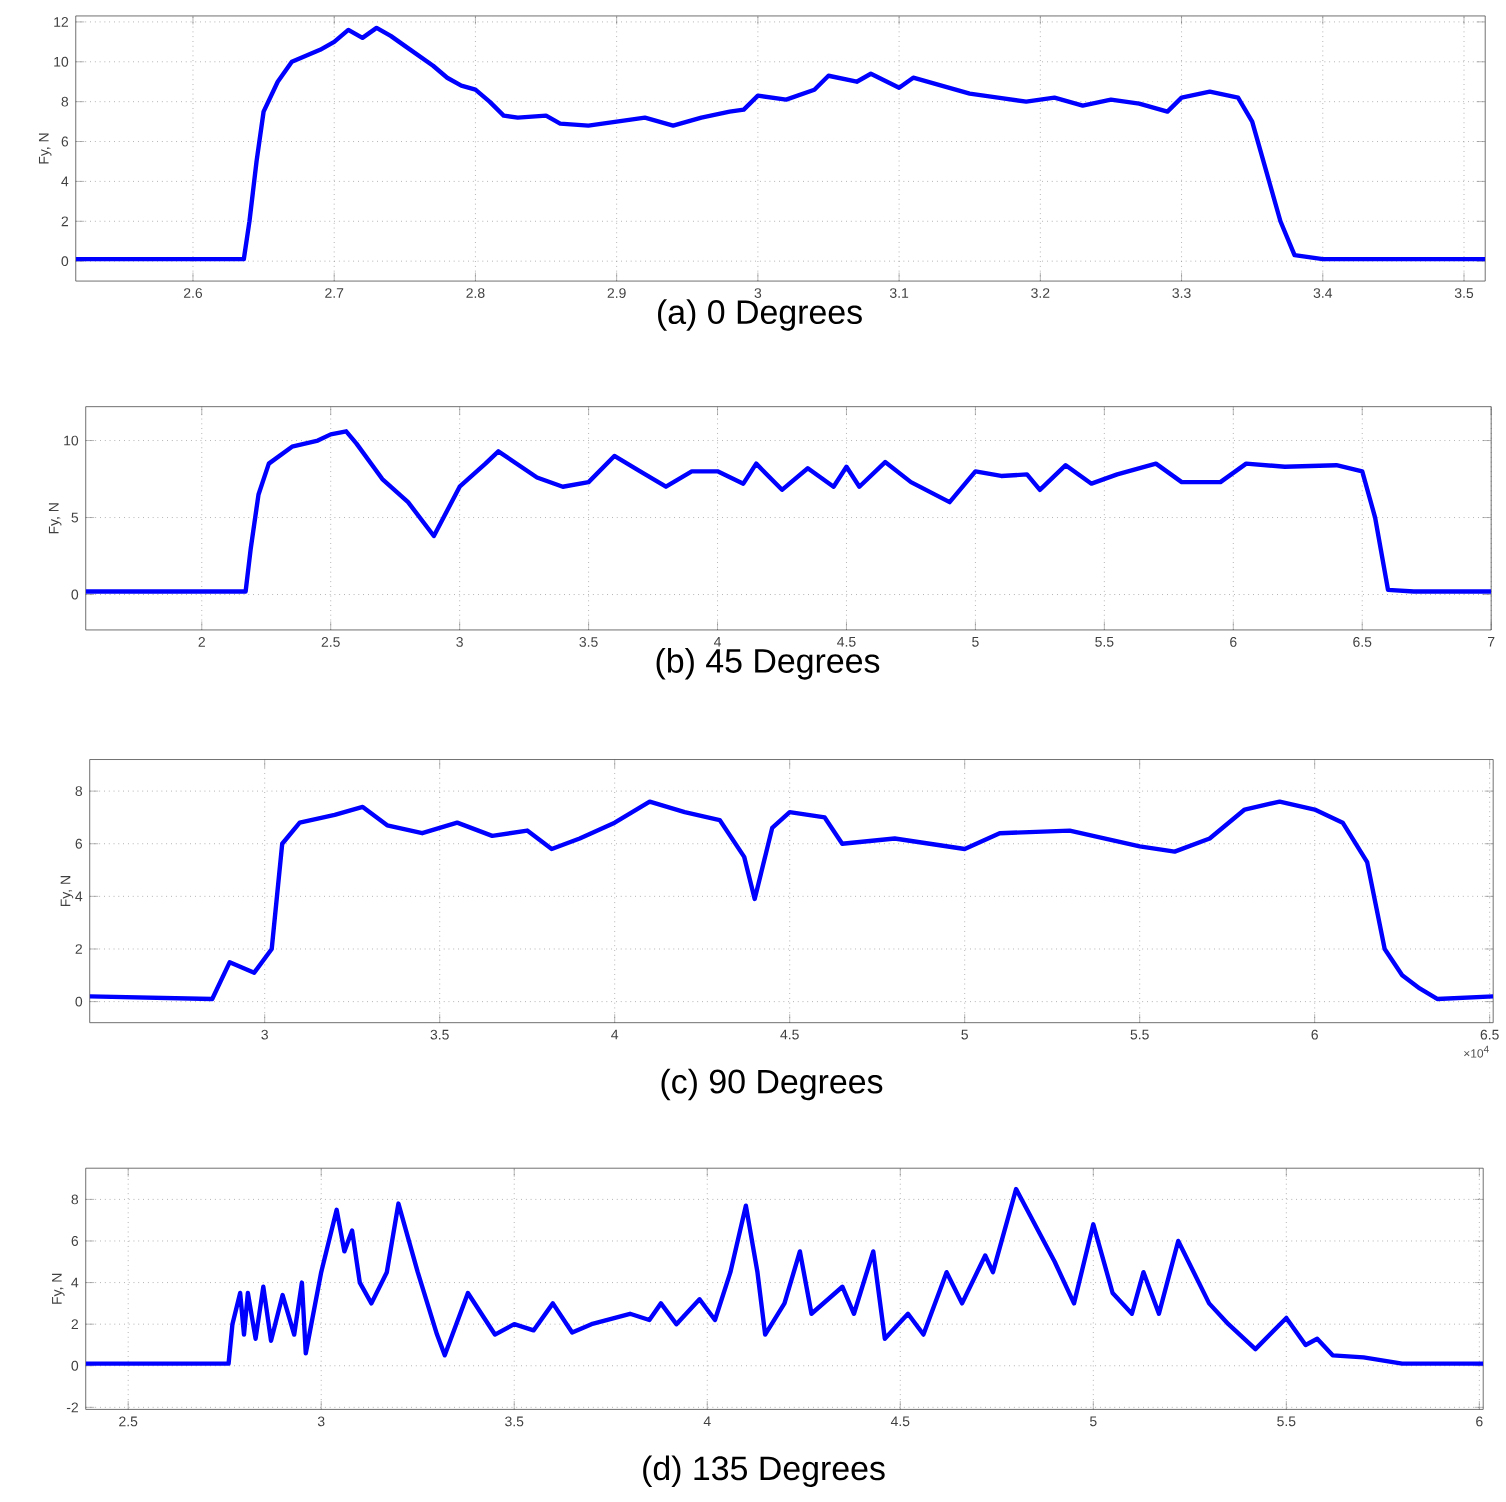 Image resolution: width=1506 pixels, height=1502 pixels. I want to click on text: (d) 135 Degrees, so click(764, 1471).